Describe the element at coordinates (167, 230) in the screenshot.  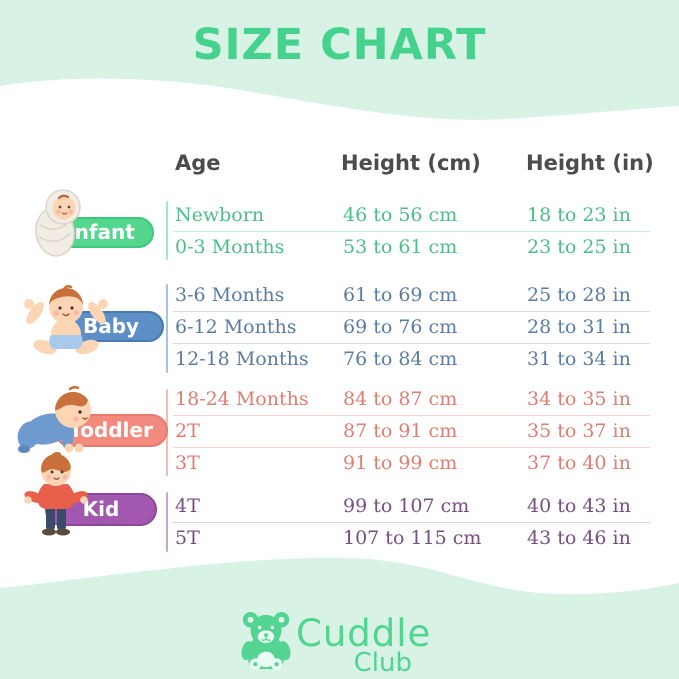
I see `infant-group-divider` at that location.